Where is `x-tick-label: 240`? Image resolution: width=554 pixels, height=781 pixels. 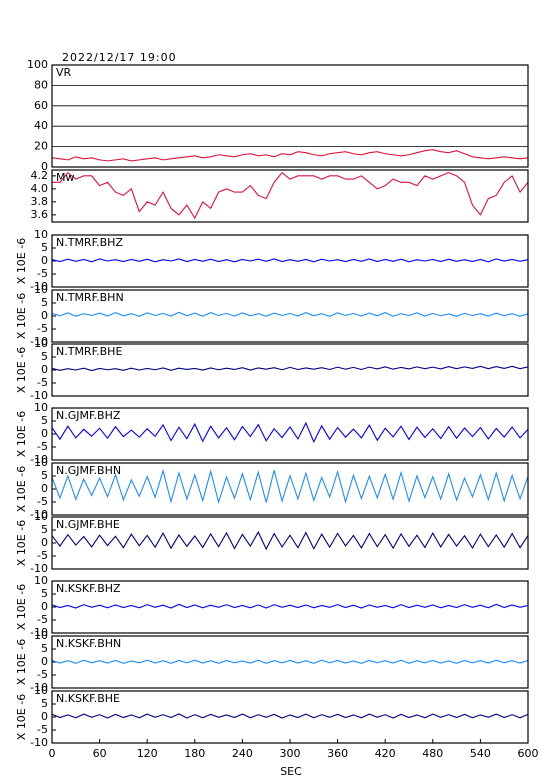
x-tick-label: 240 is located at coordinates (242, 753).